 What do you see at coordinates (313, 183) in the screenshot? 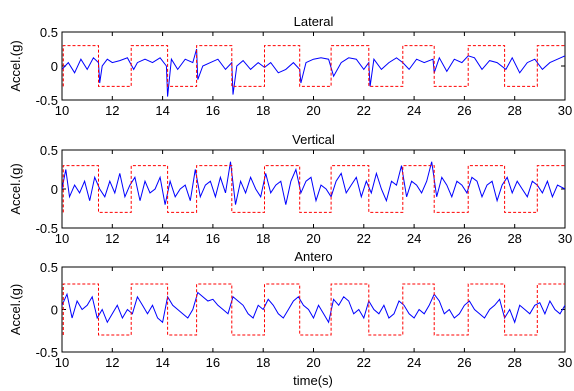
I see `acceleration-signal-line-vertical` at bounding box center [313, 183].